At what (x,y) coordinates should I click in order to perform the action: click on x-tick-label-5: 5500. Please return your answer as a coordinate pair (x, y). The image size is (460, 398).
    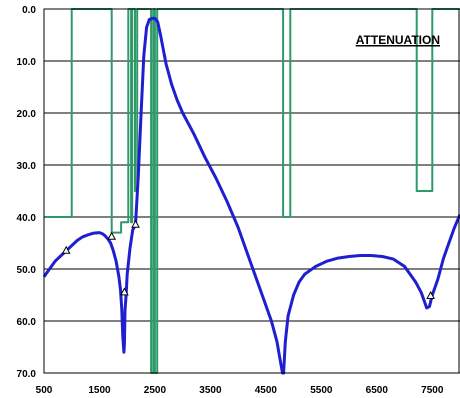
    Looking at the image, I should click on (321, 390).